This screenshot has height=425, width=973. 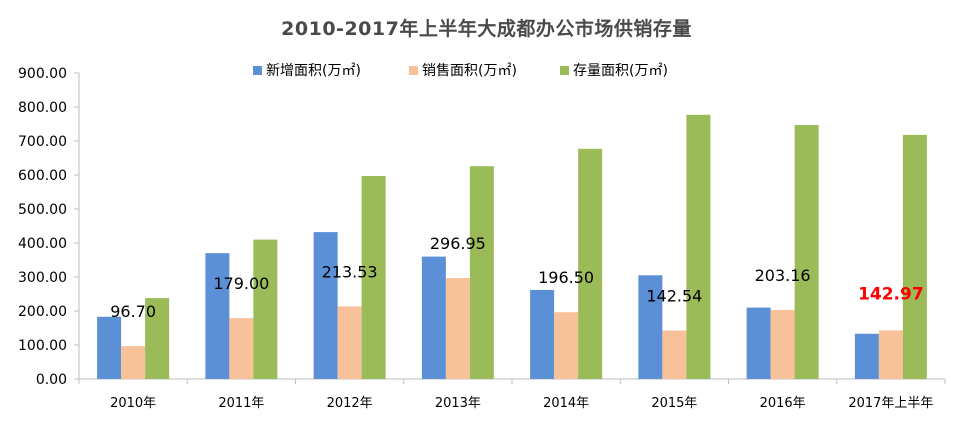 What do you see at coordinates (42, 346) in the screenshot?
I see `y-tick-label: 100.00` at bounding box center [42, 346].